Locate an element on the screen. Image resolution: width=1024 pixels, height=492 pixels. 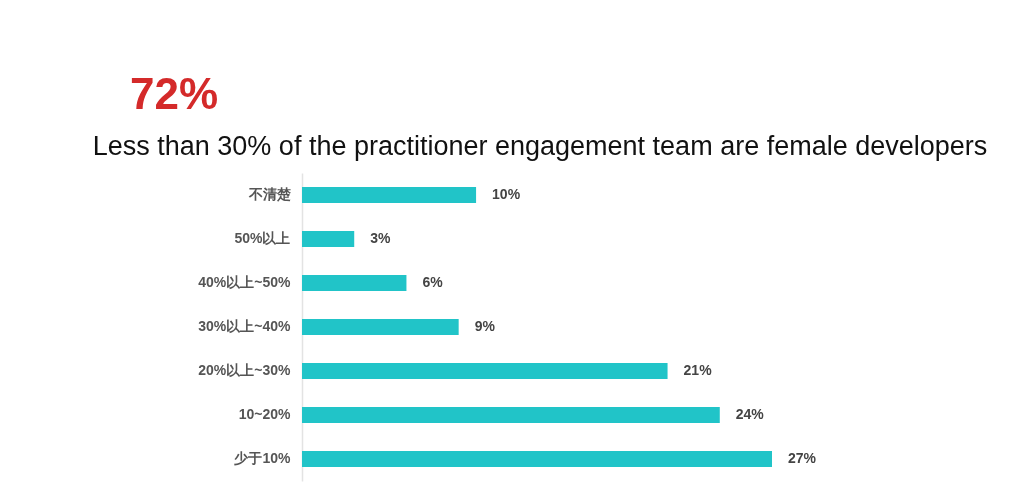
data-label: 6% is located at coordinates (433, 282).